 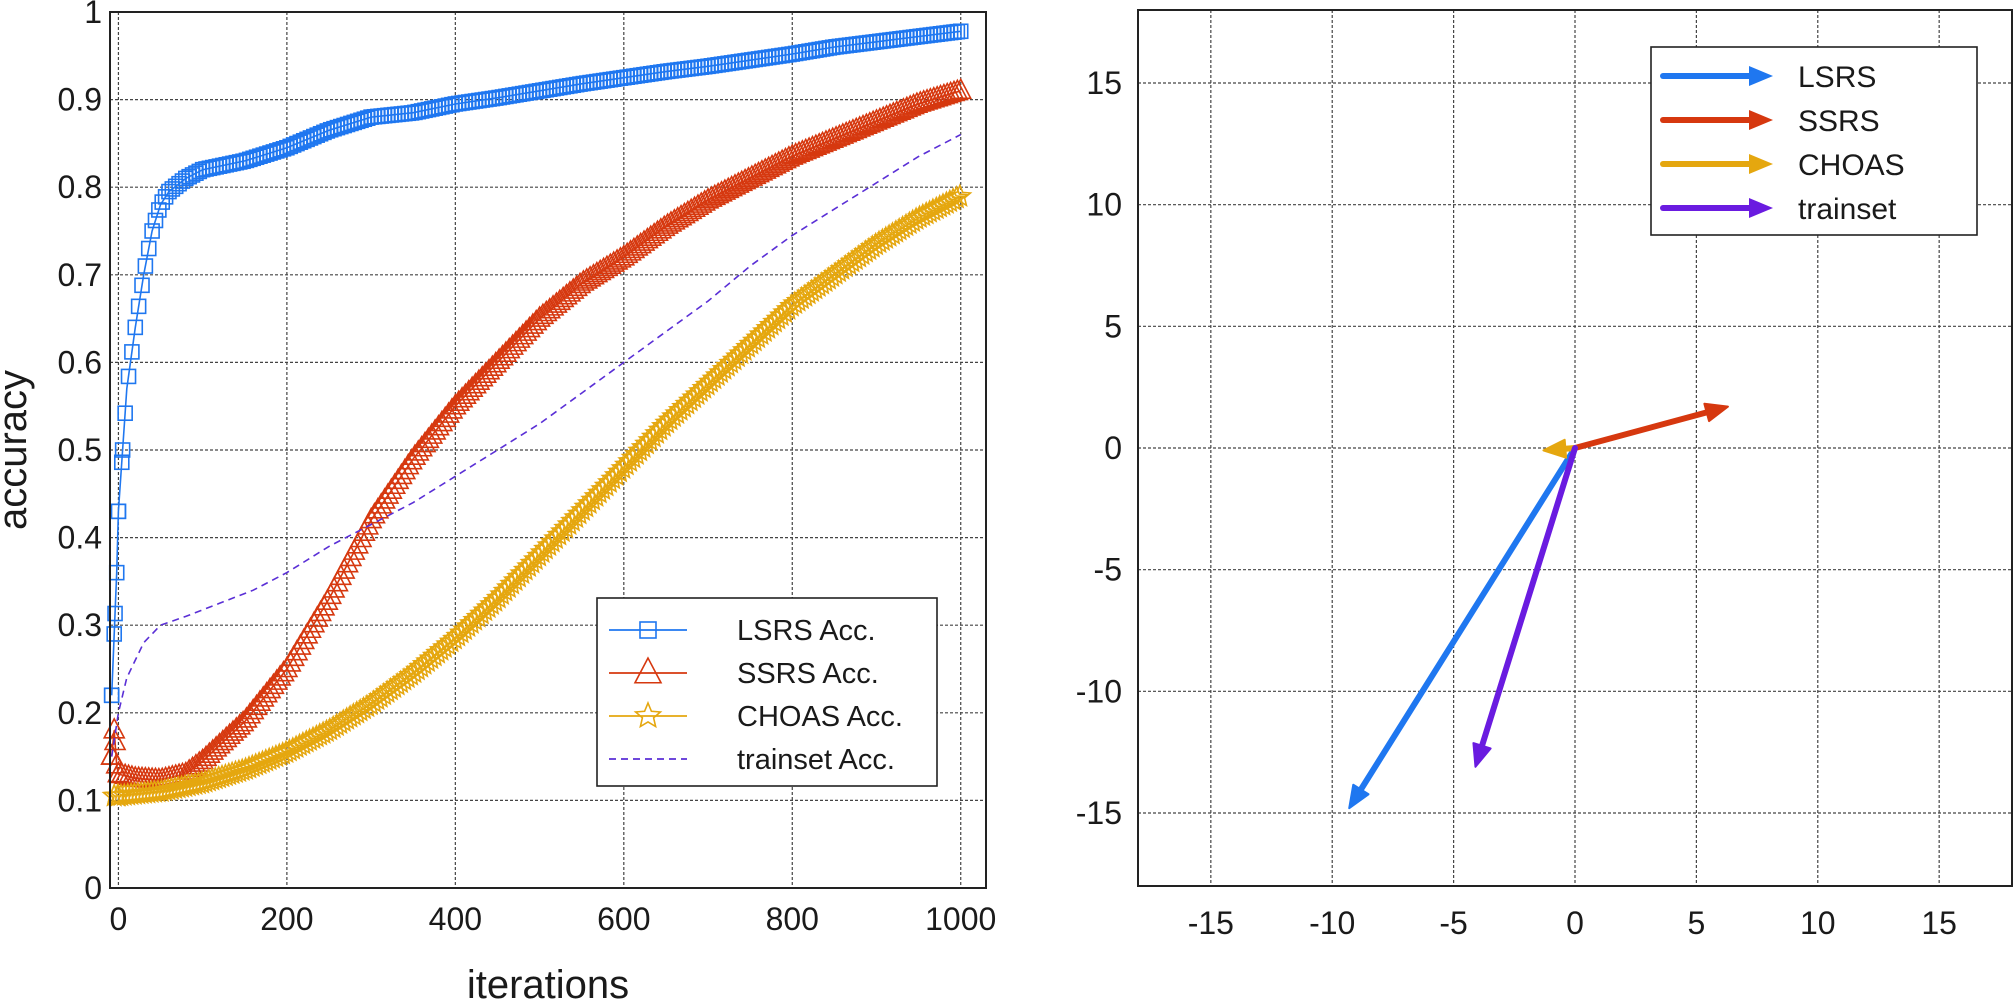 I want to click on legend-label: trainset Acc., so click(x=816, y=760).